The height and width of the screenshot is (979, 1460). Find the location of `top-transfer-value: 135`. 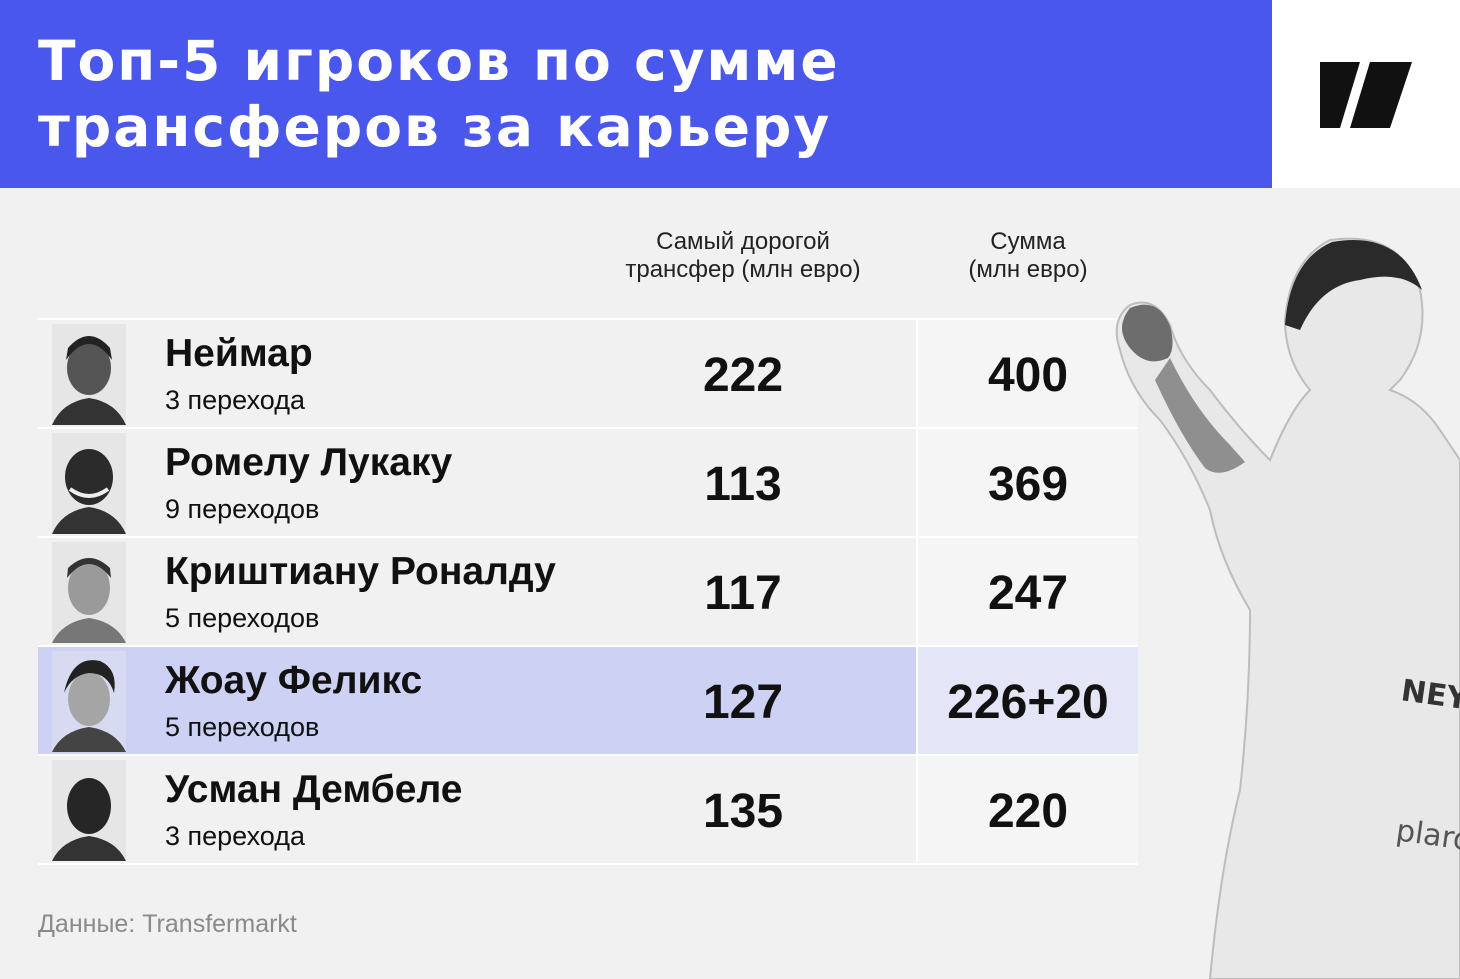

top-transfer-value: 135 is located at coordinates (743, 811).